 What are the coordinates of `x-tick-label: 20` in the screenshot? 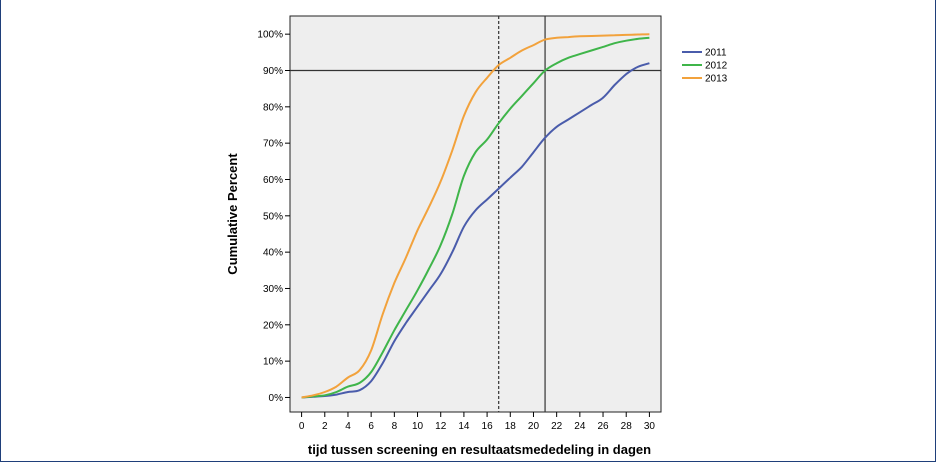 It's located at (534, 426).